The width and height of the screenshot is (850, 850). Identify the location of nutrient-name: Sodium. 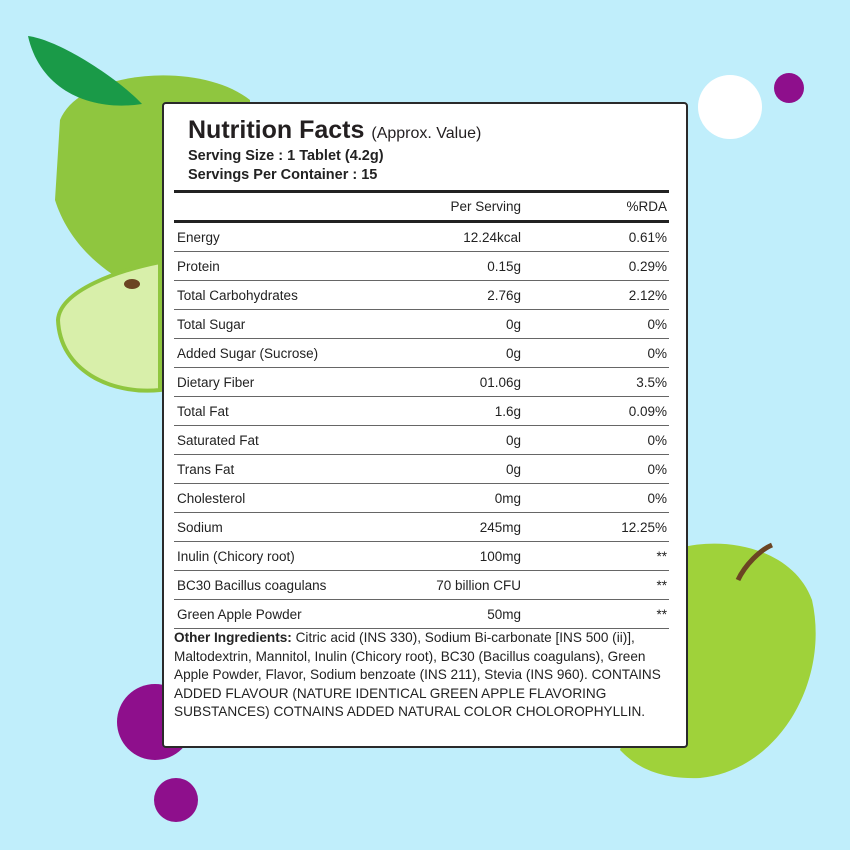
(200, 527).